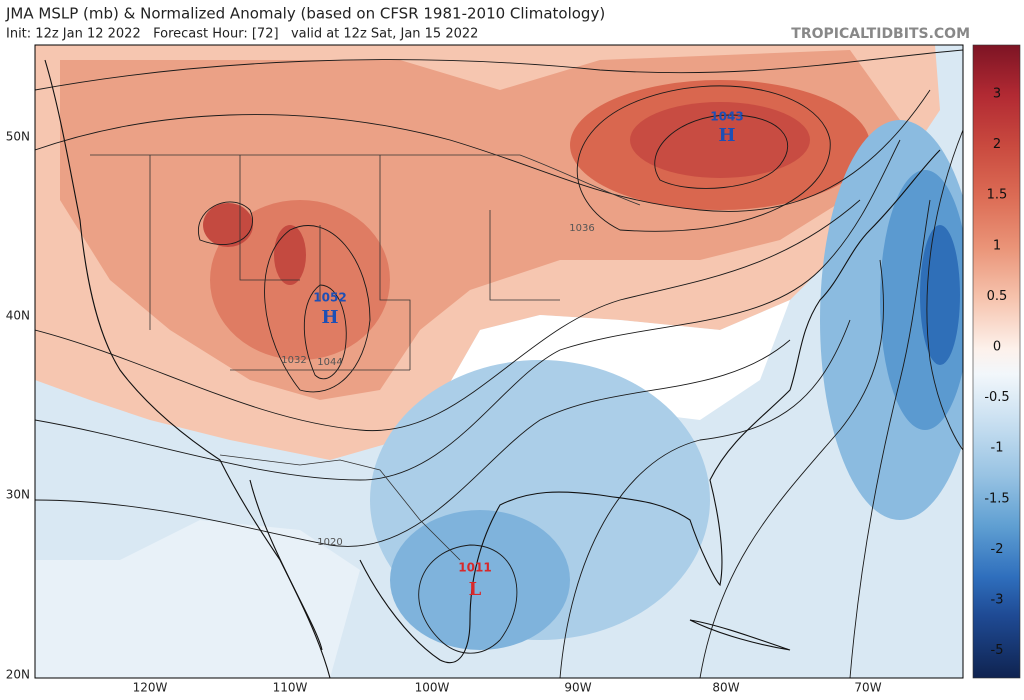  Describe the element at coordinates (290, 688) in the screenshot. I see `lon-label: 110W` at that location.